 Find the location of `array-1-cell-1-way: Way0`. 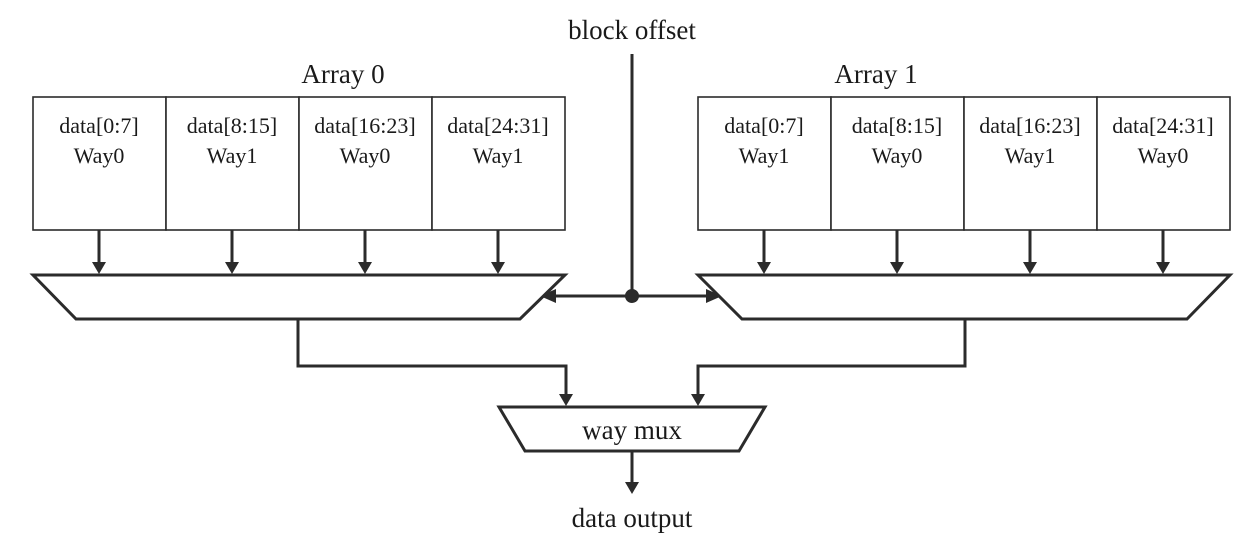

array-1-cell-1-way: Way0 is located at coordinates (897, 155).